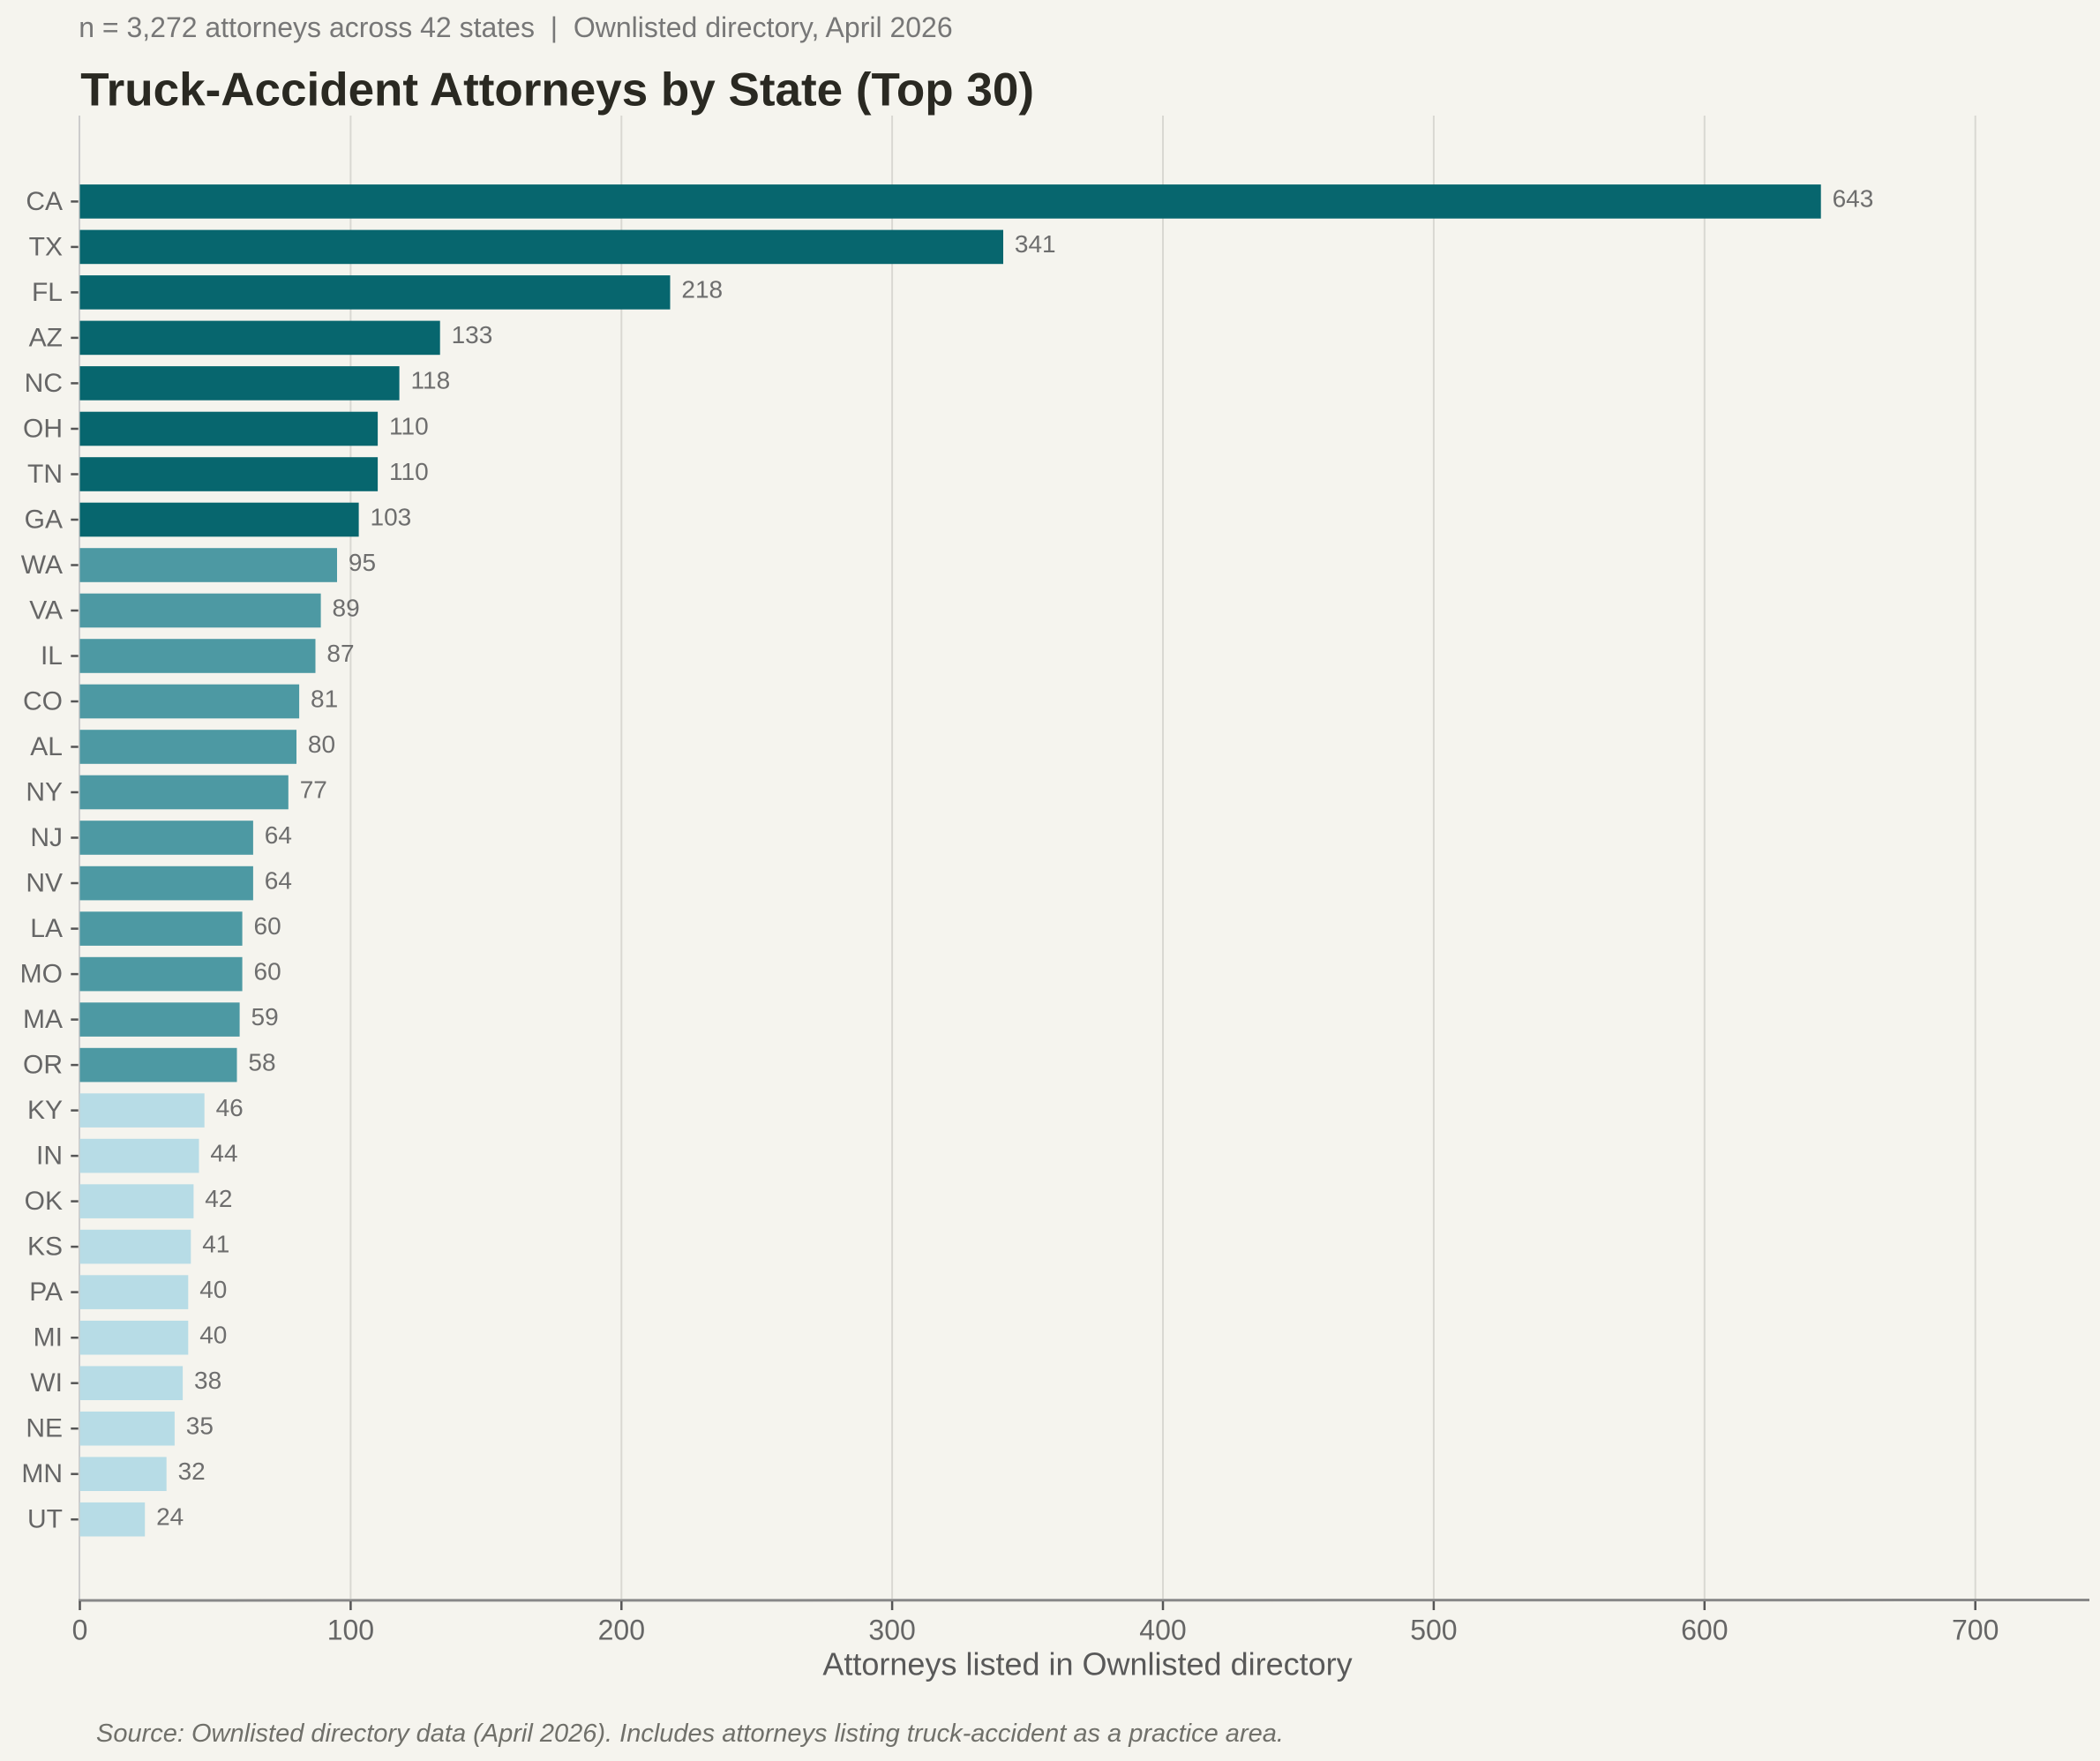  What do you see at coordinates (44, 201) in the screenshot?
I see `svg-text: CA` at bounding box center [44, 201].